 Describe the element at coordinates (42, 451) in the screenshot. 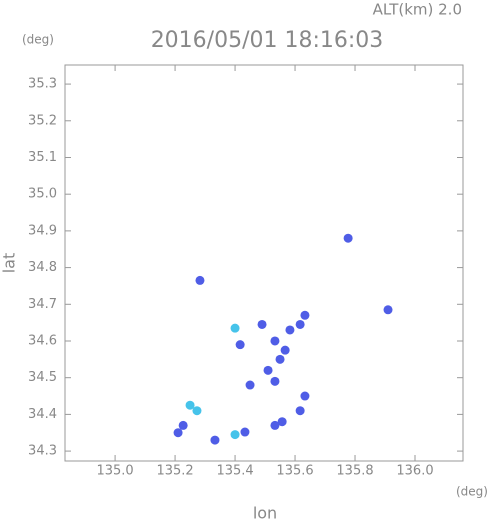

I see `y-tick-label: 34.3` at that location.